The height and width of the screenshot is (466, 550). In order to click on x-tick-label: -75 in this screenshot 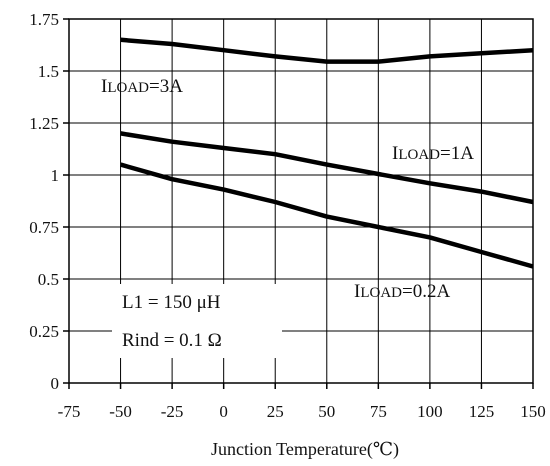, I will do `click(69, 411)`.